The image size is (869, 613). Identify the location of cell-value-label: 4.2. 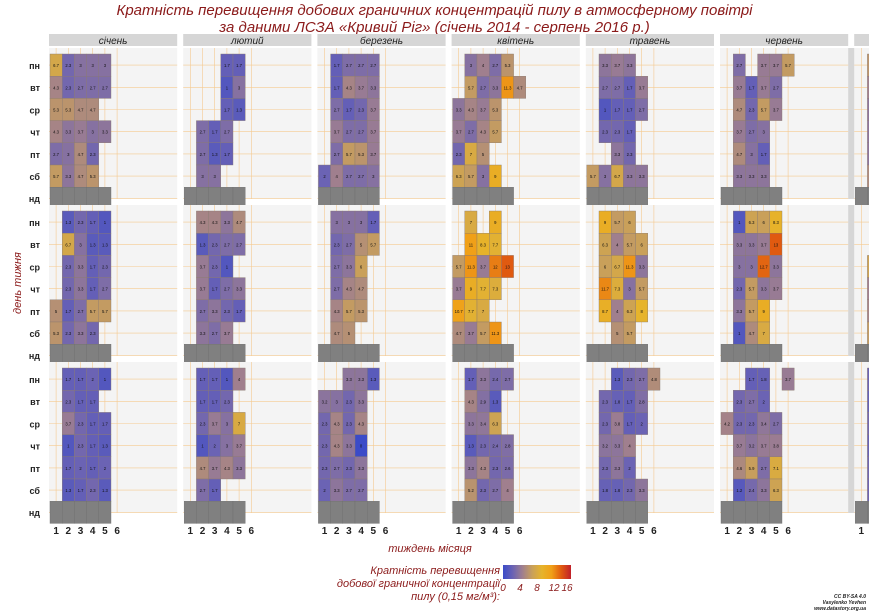
(727, 424).